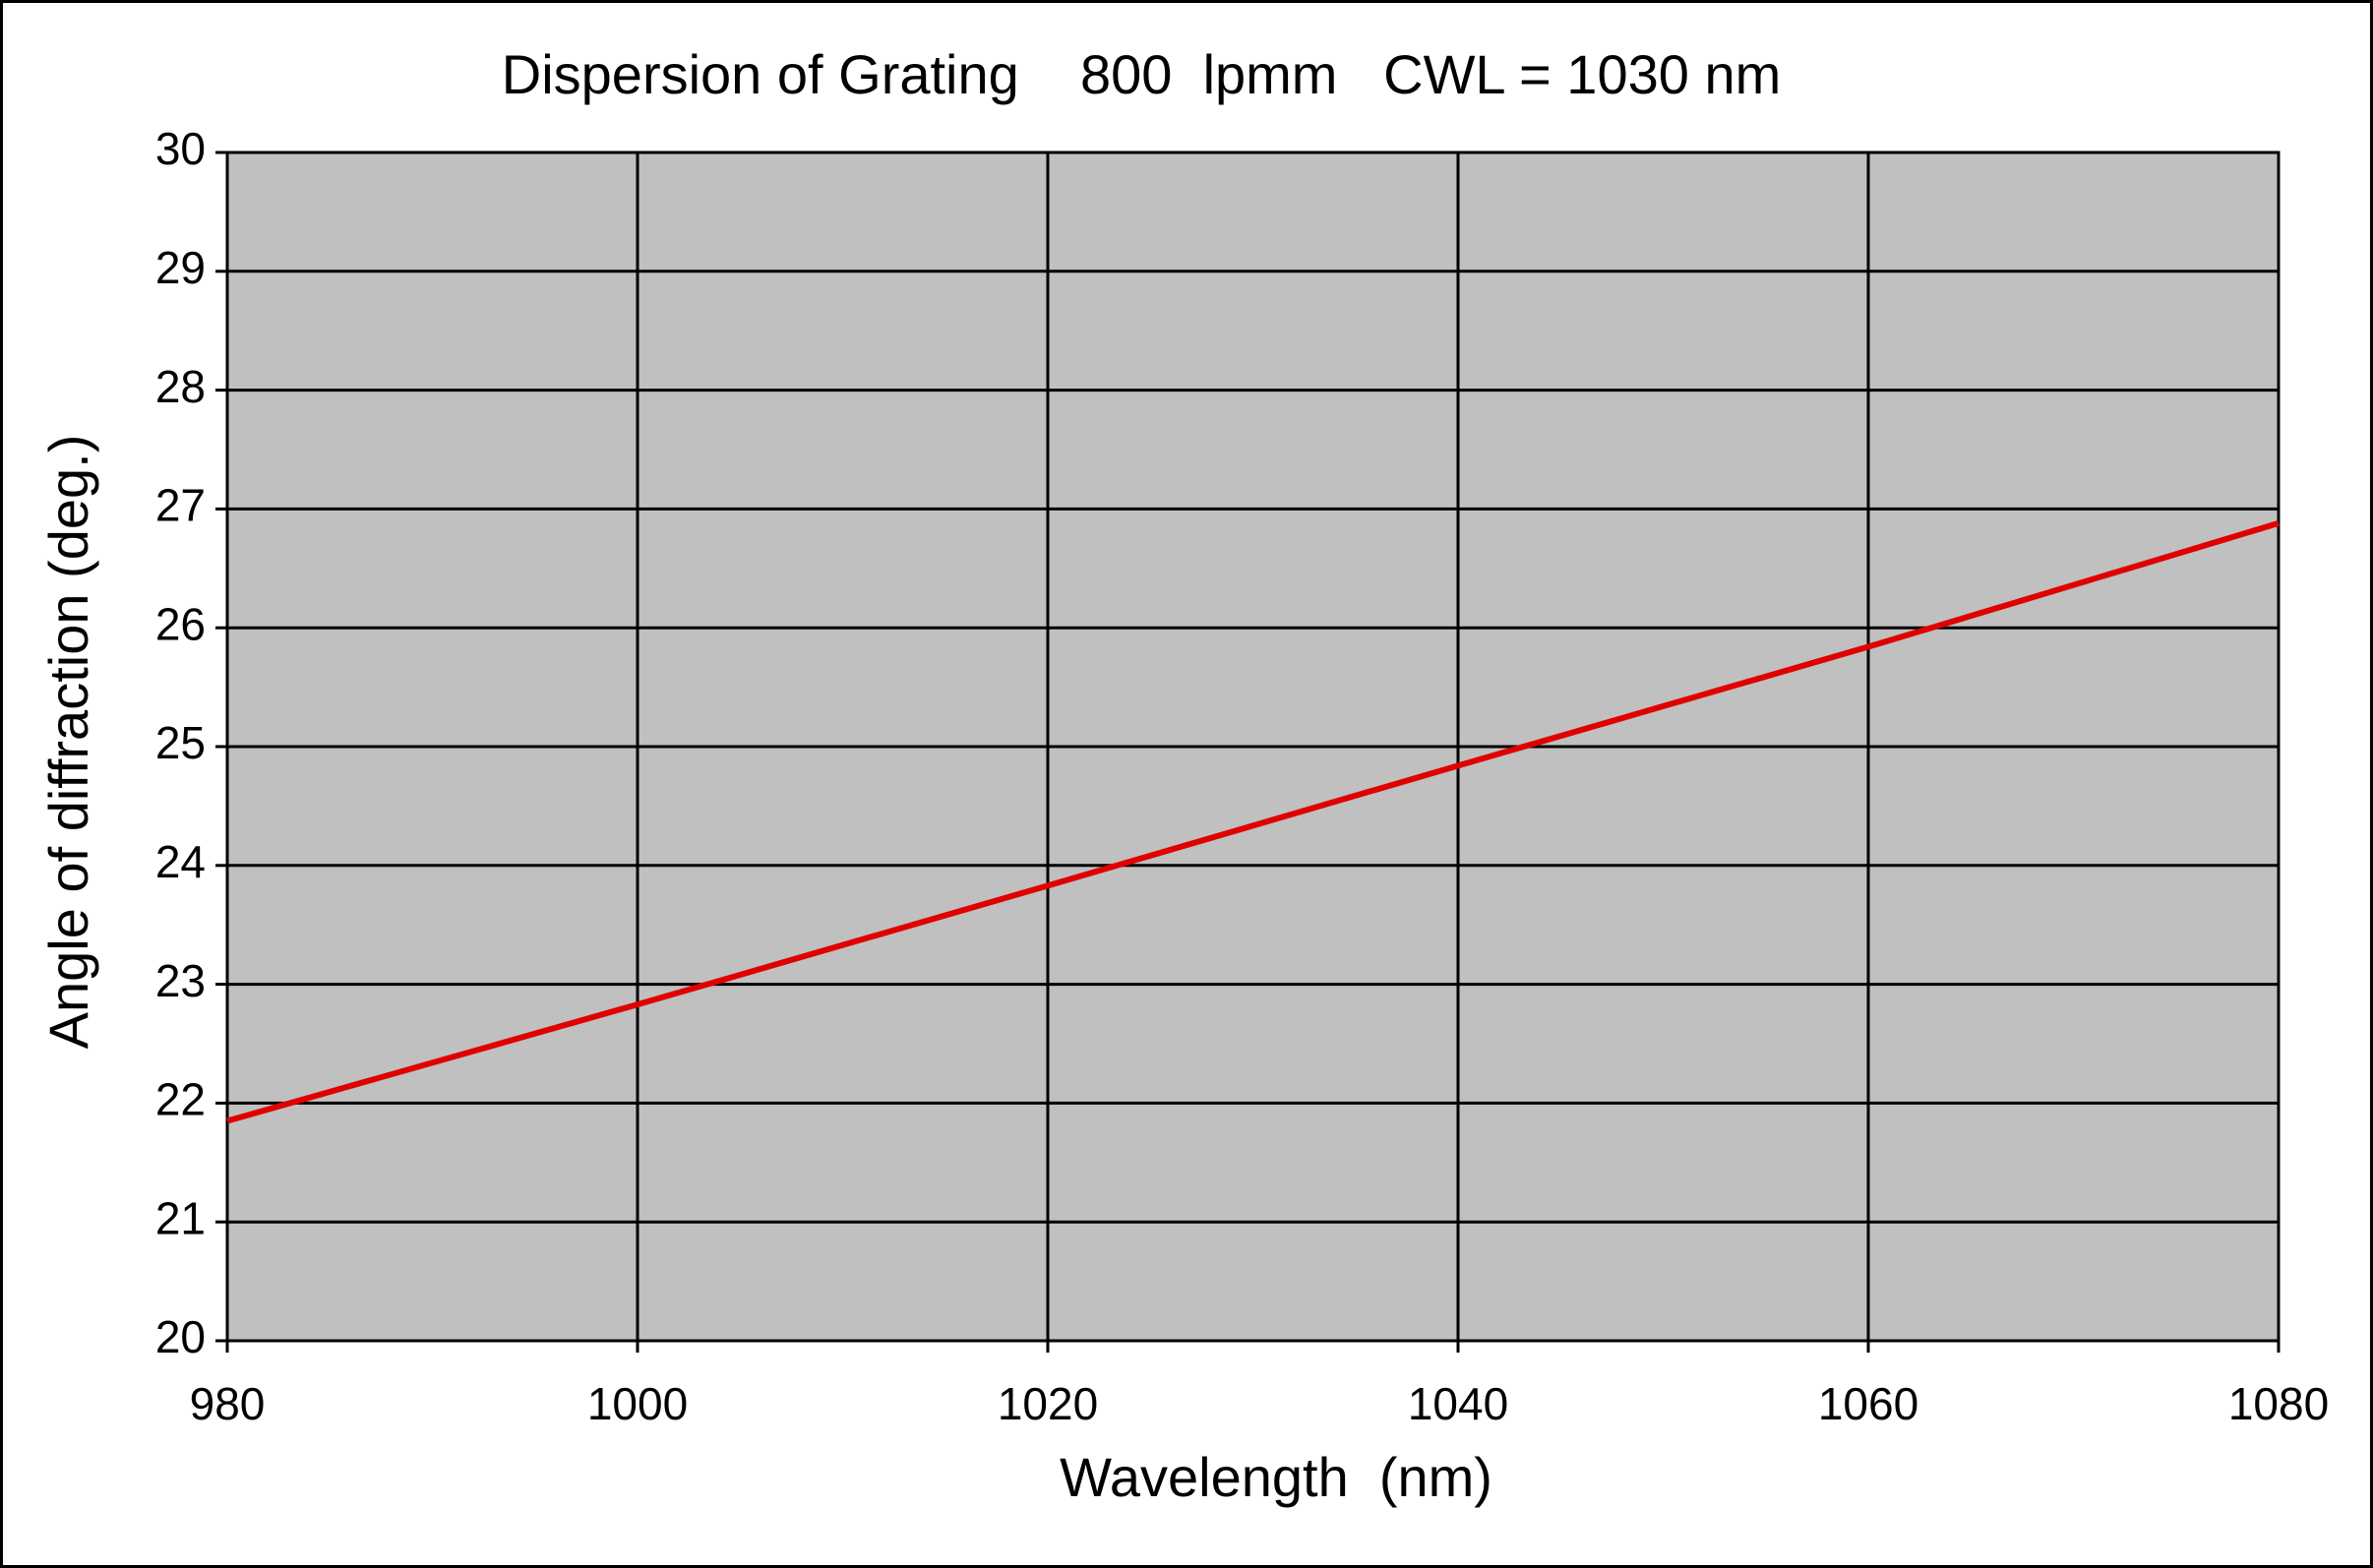 The width and height of the screenshot is (2373, 1568). I want to click on y-tick-label: 26, so click(181, 624).